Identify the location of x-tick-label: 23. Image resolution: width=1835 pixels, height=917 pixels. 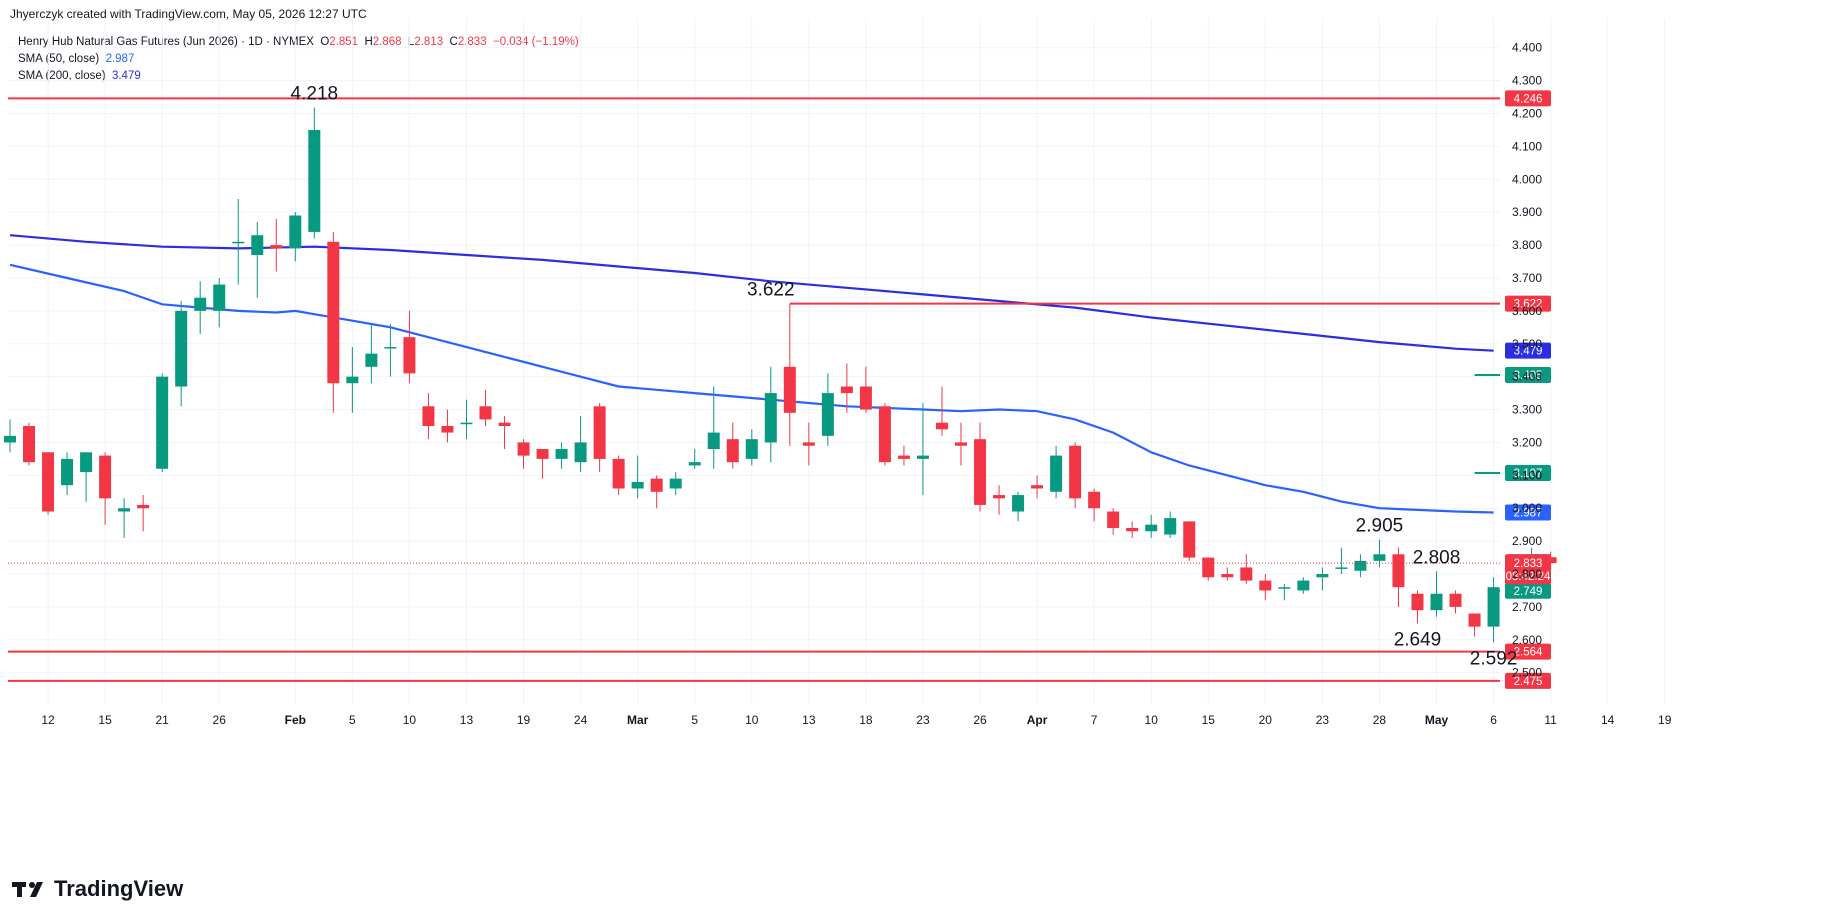
(1323, 720).